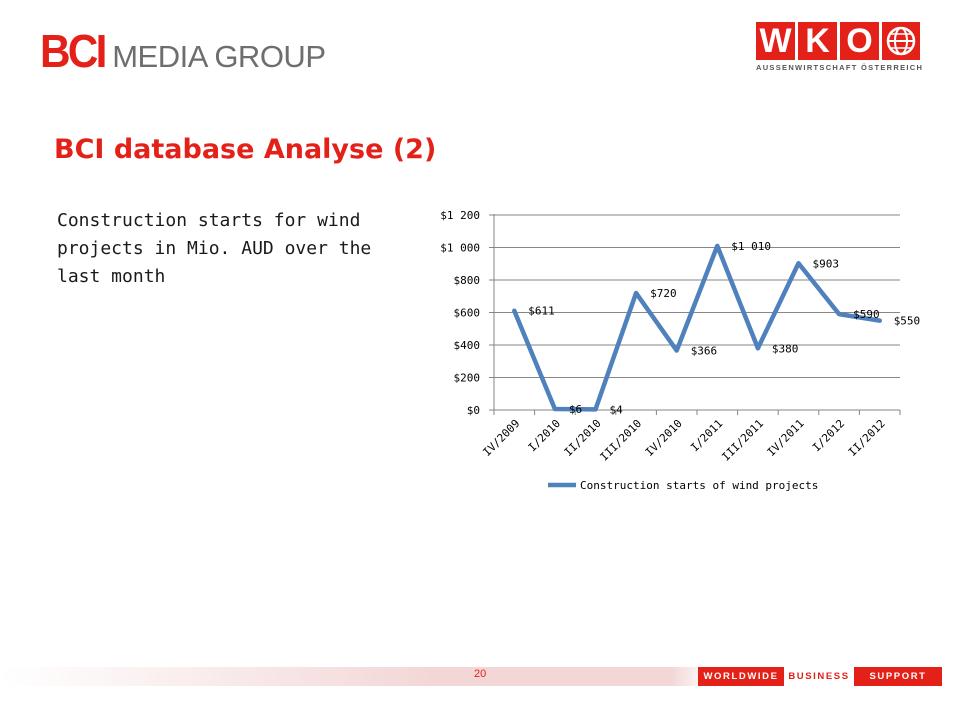 The height and width of the screenshot is (720, 960). Describe the element at coordinates (467, 313) in the screenshot. I see `y-tick-label: $600` at that location.